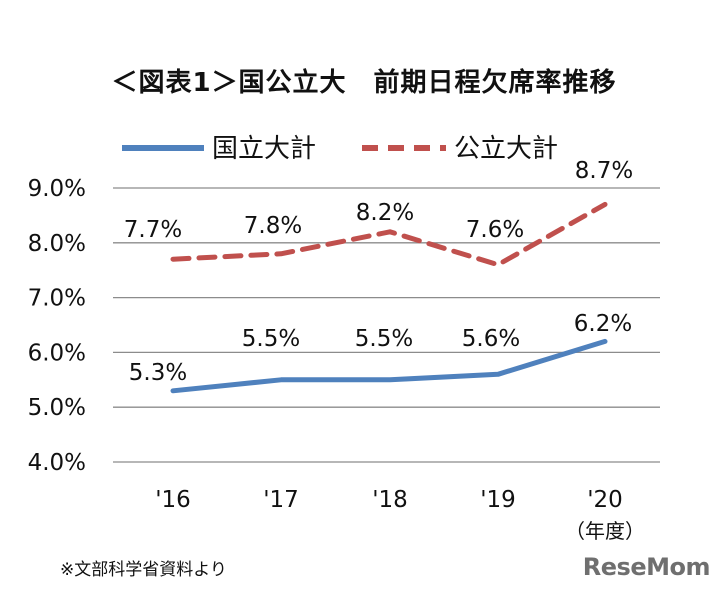 The height and width of the screenshot is (590, 728). Describe the element at coordinates (495, 230) in the screenshot. I see `data-label: 7.6%` at that location.